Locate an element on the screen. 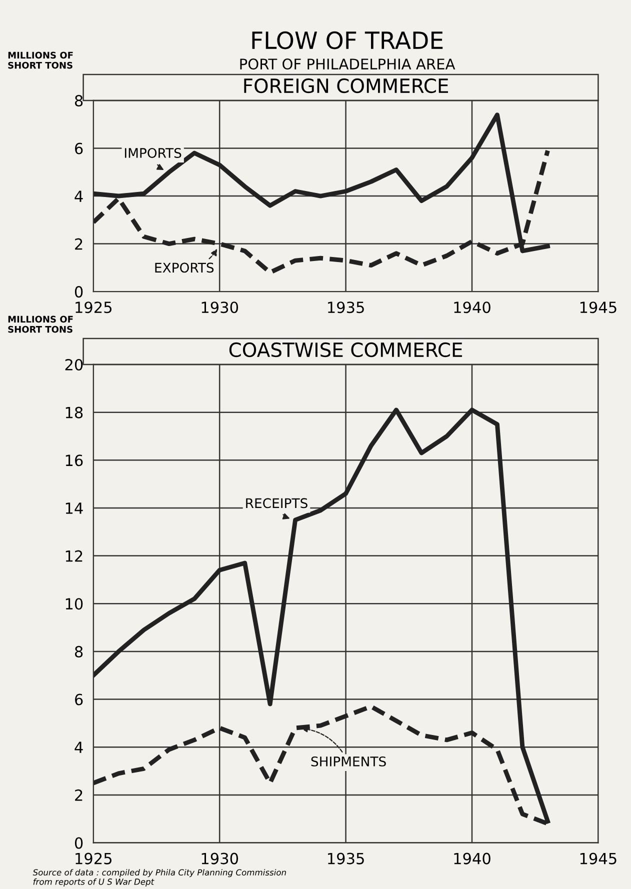  y-tick-label: 16 is located at coordinates (74, 460).